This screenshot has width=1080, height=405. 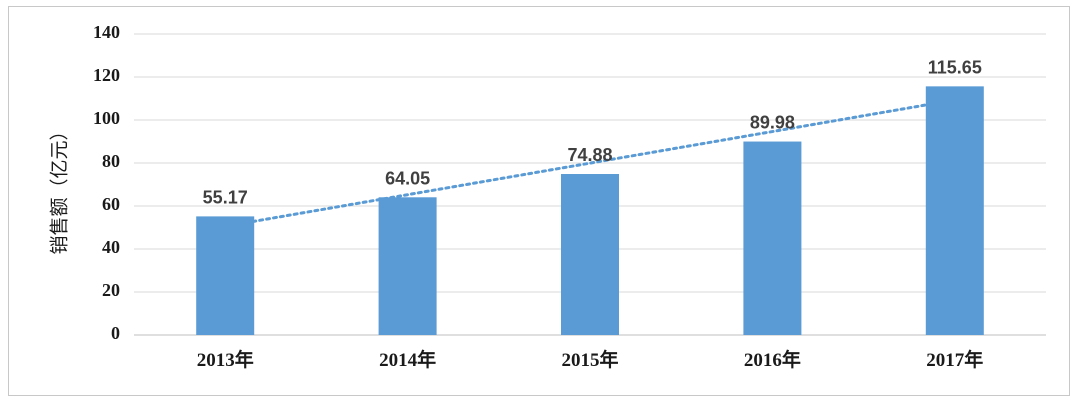 I want to click on y-tick-label: 20, so click(x=111, y=290).